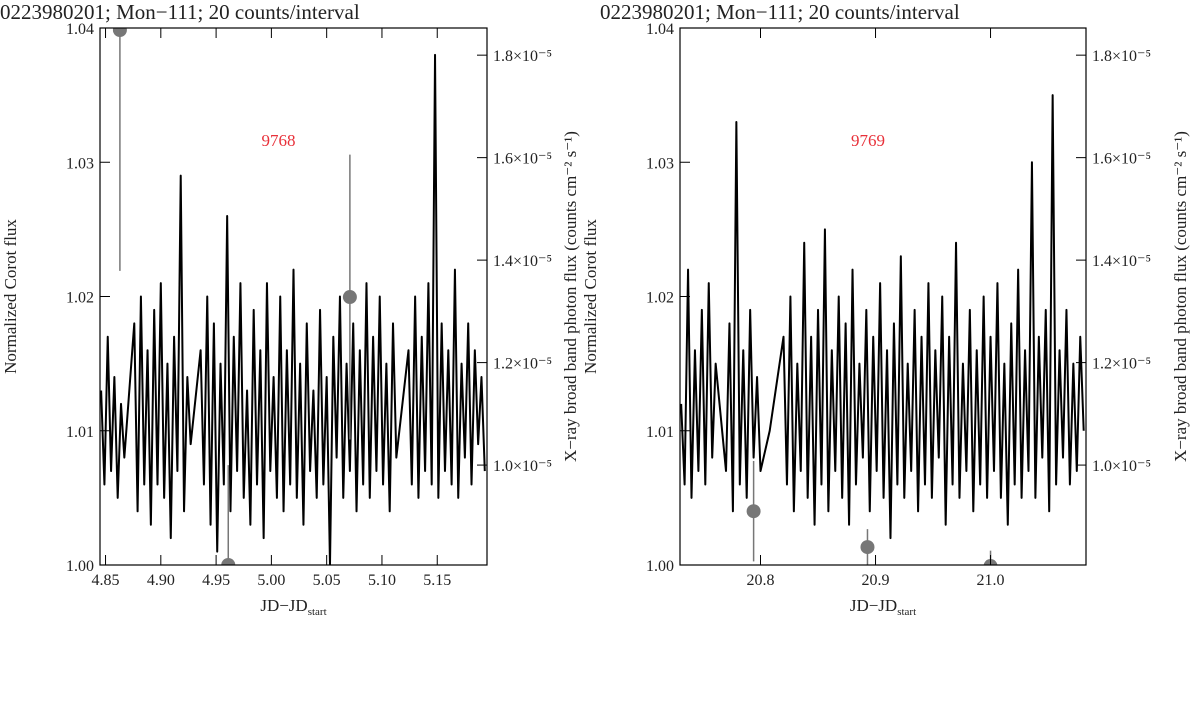 The width and height of the screenshot is (1200, 709). Describe the element at coordinates (868, 140) in the screenshot. I see `annotation: 9769` at that location.